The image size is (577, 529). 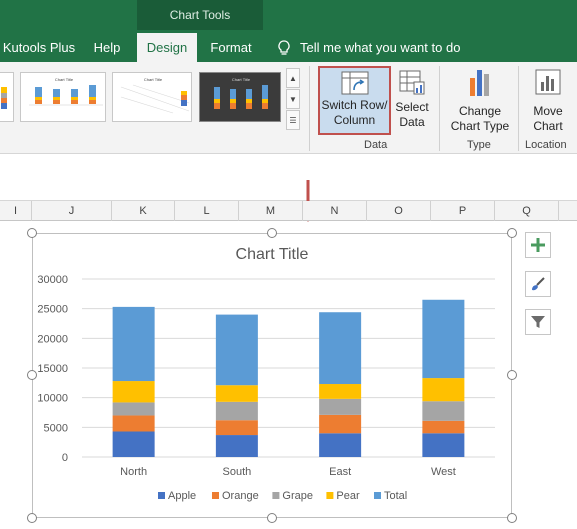 I want to click on column-header: O, so click(x=399, y=211).